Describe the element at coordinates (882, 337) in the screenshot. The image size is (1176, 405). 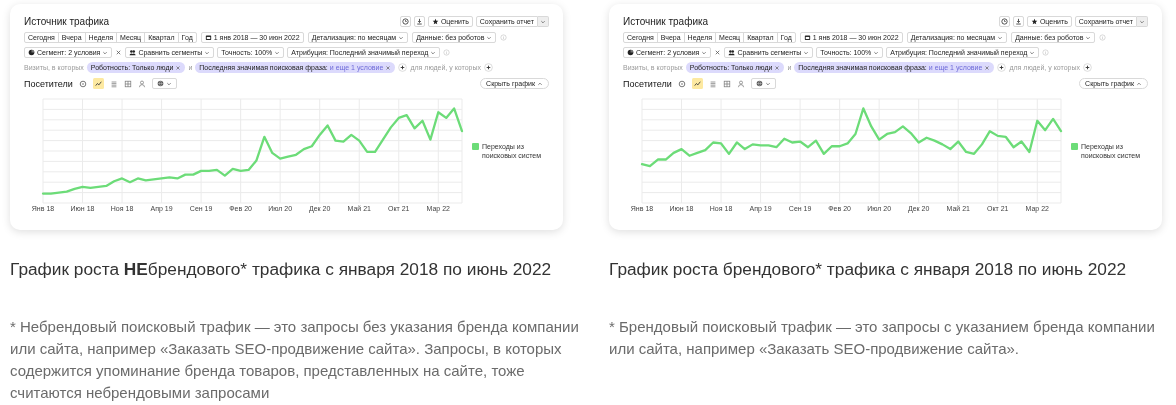
I see `text: * Брендовый поисковый трафик — это запросы с указанием бренда компании или сайта, например «Заказать SEO-продвижение сайта».` at that location.